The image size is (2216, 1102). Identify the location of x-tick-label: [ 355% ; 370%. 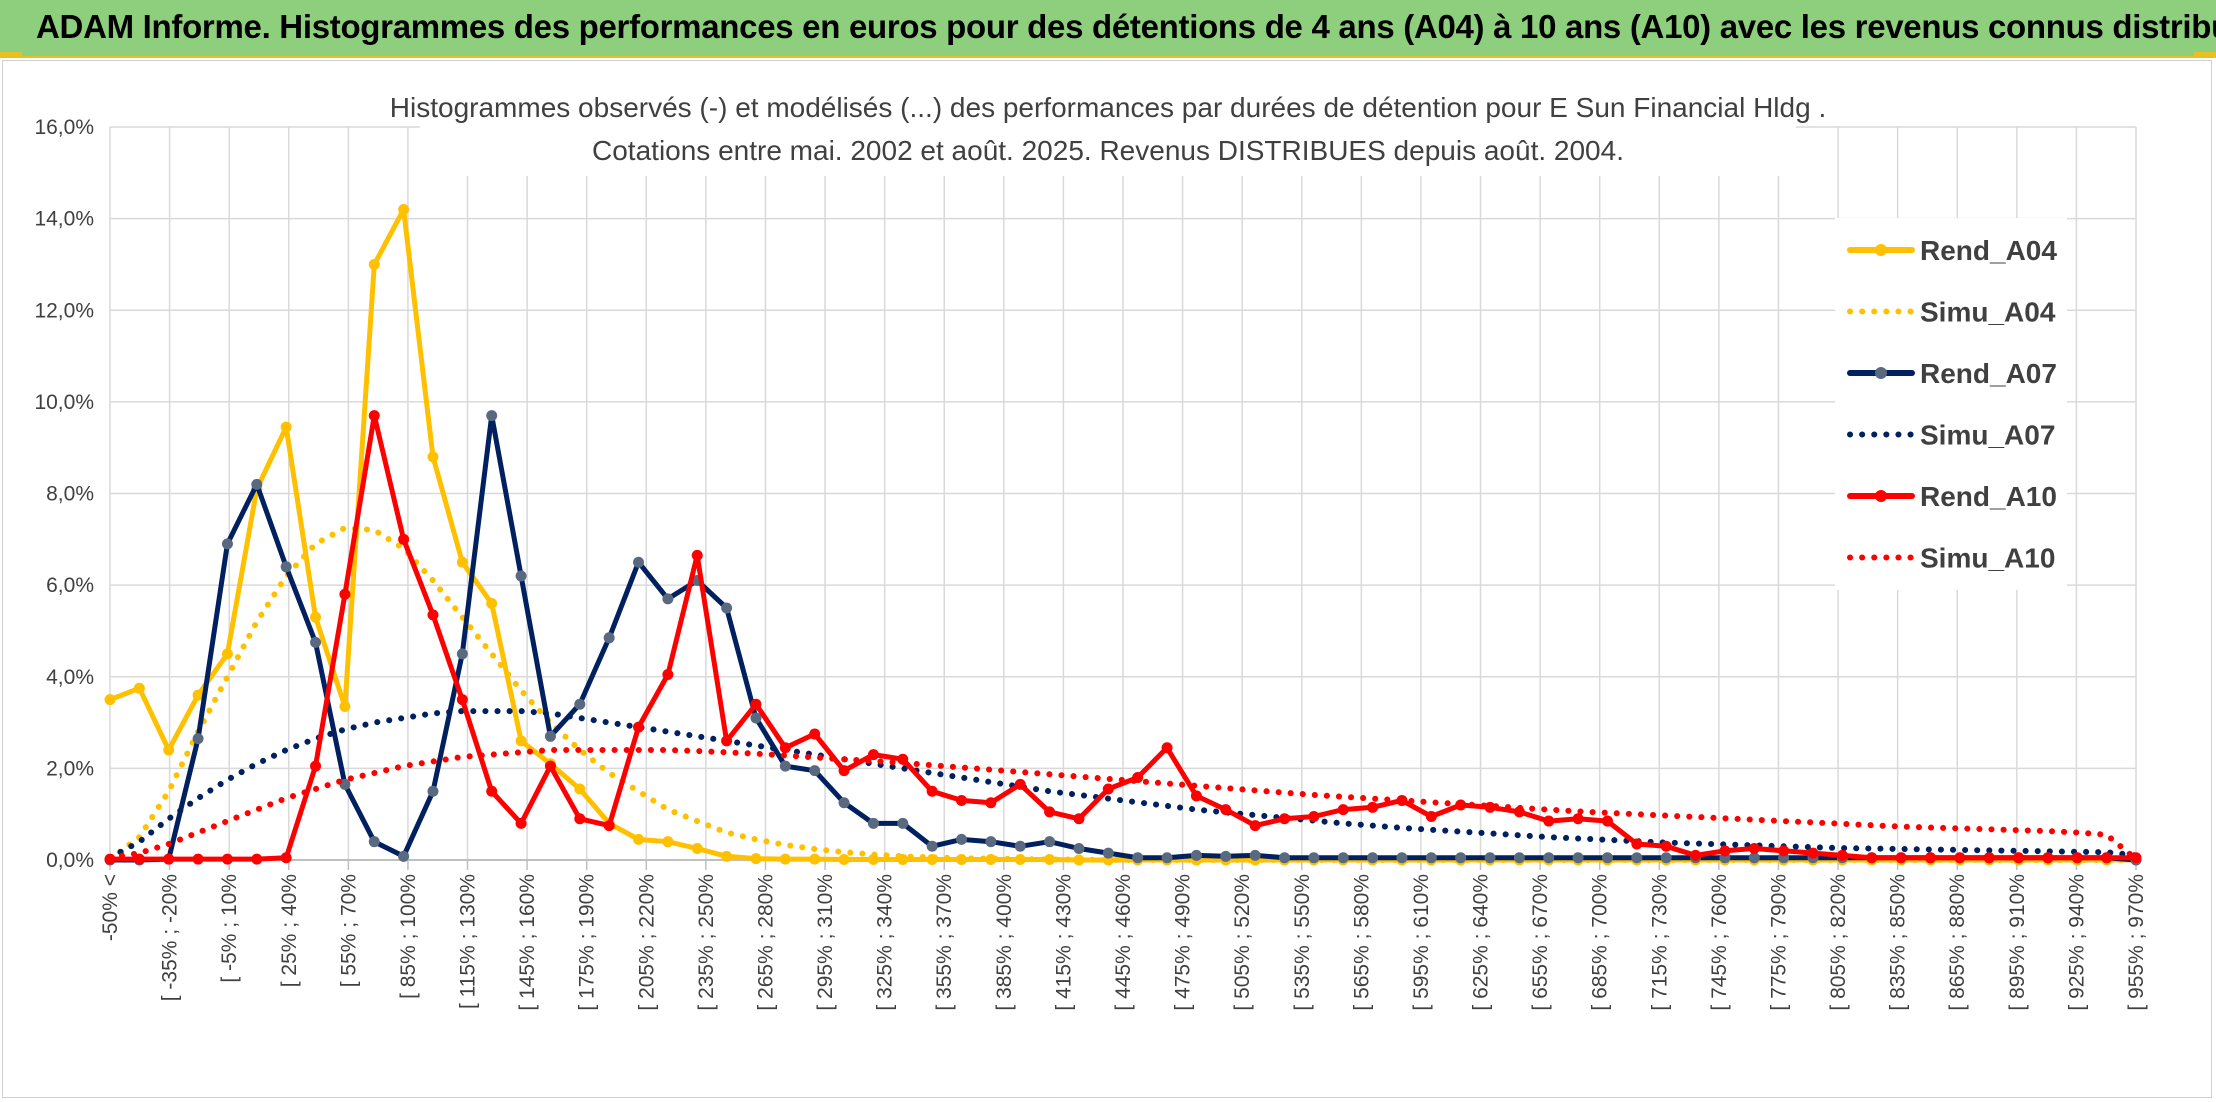
(944, 942).